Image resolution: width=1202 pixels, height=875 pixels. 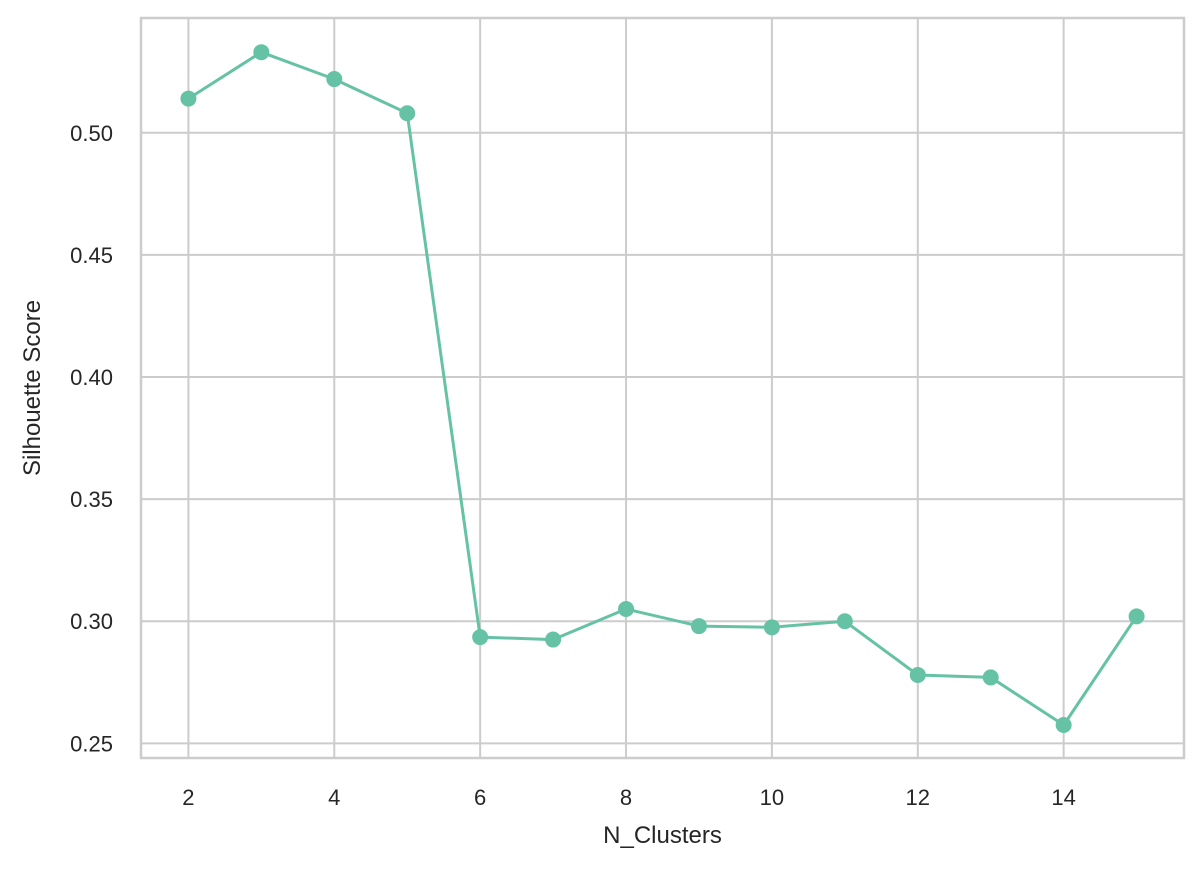 I want to click on x-tick-label: 12, so click(x=918, y=797).